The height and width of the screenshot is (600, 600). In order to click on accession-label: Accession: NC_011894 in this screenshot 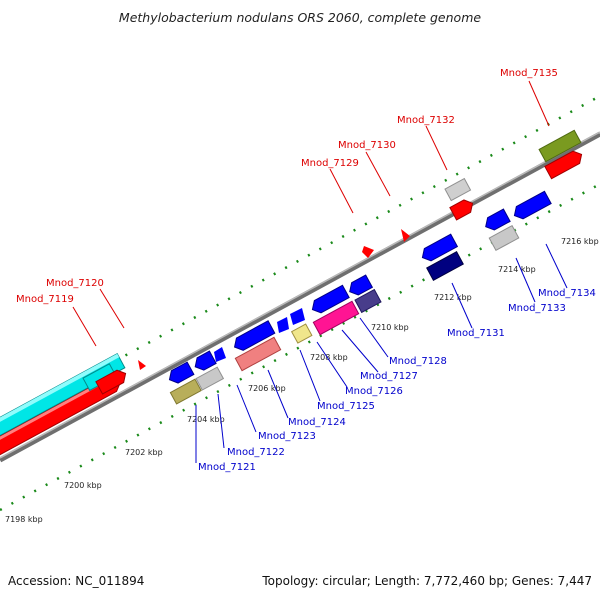, I will do `click(76, 581)`.